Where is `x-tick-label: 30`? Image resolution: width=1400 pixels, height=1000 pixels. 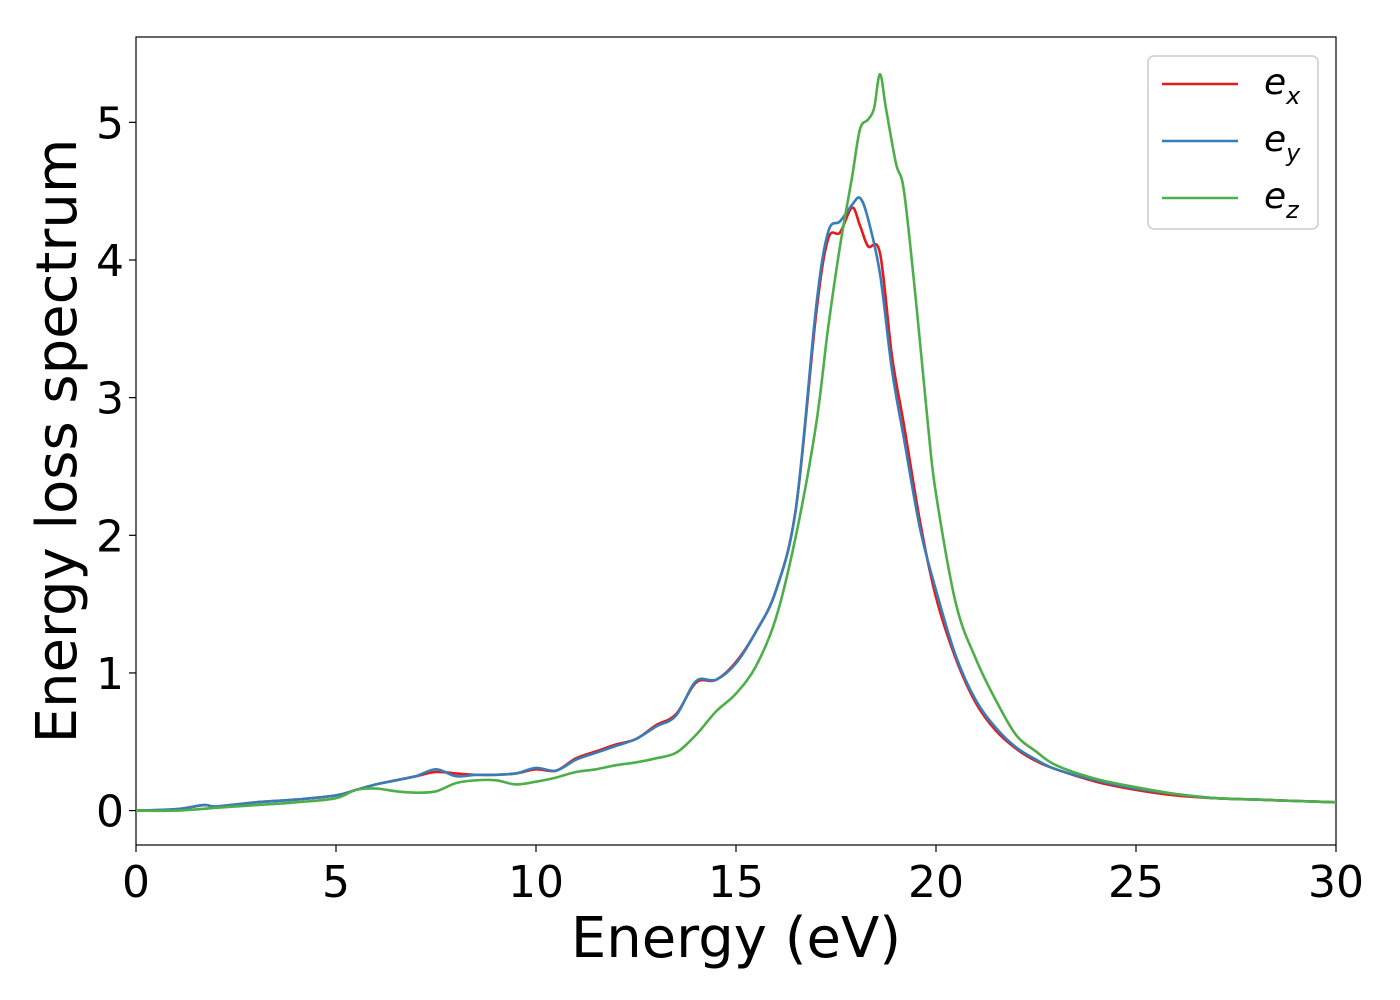 x-tick-label: 30 is located at coordinates (1336, 882).